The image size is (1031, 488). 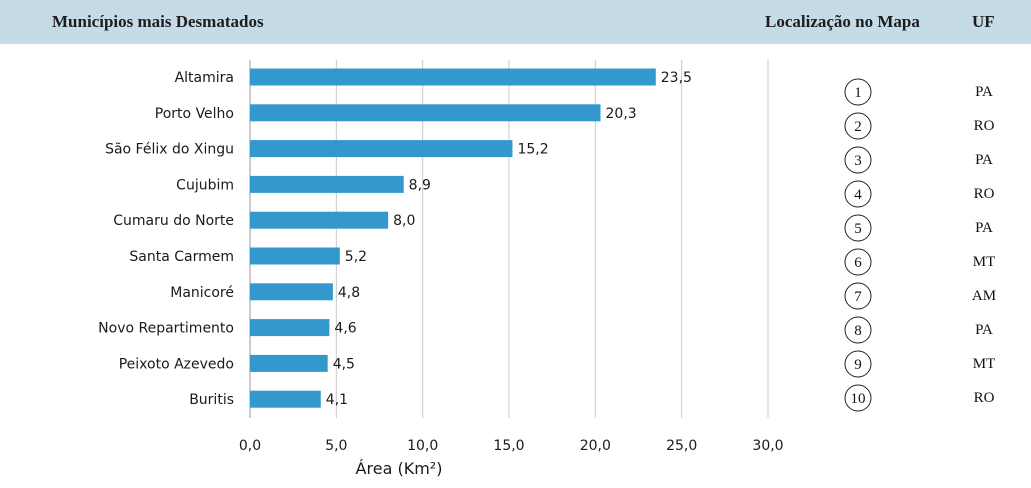 I want to click on category-label: Manicoré, so click(x=202, y=293).